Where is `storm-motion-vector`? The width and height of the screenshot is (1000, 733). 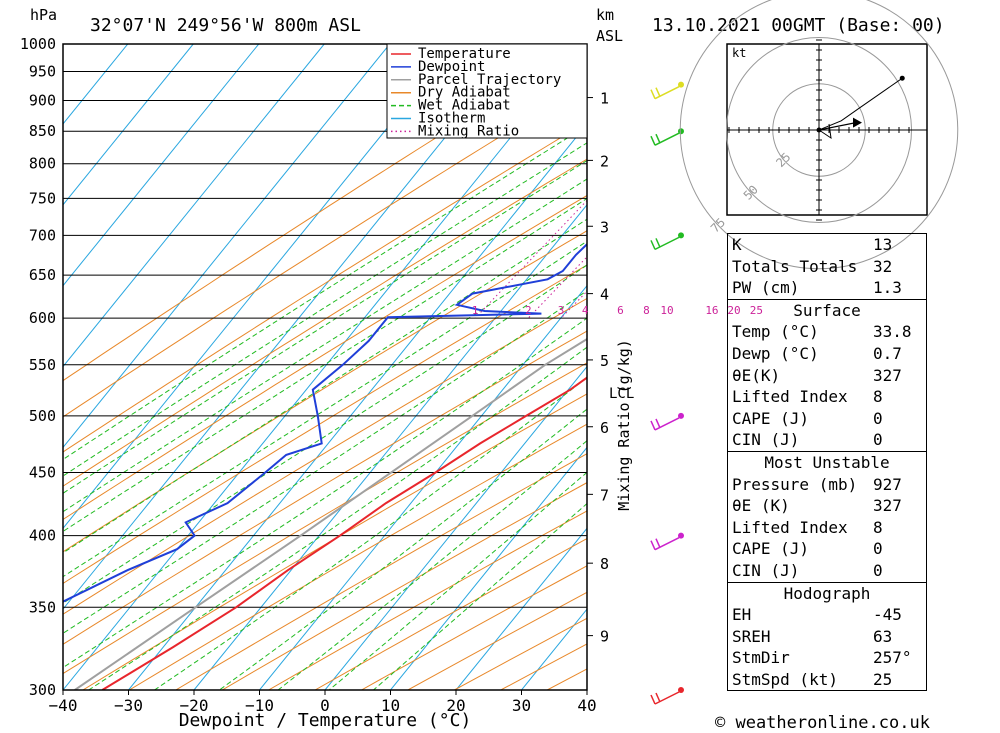 storm-motion-vector is located at coordinates (837, 126).